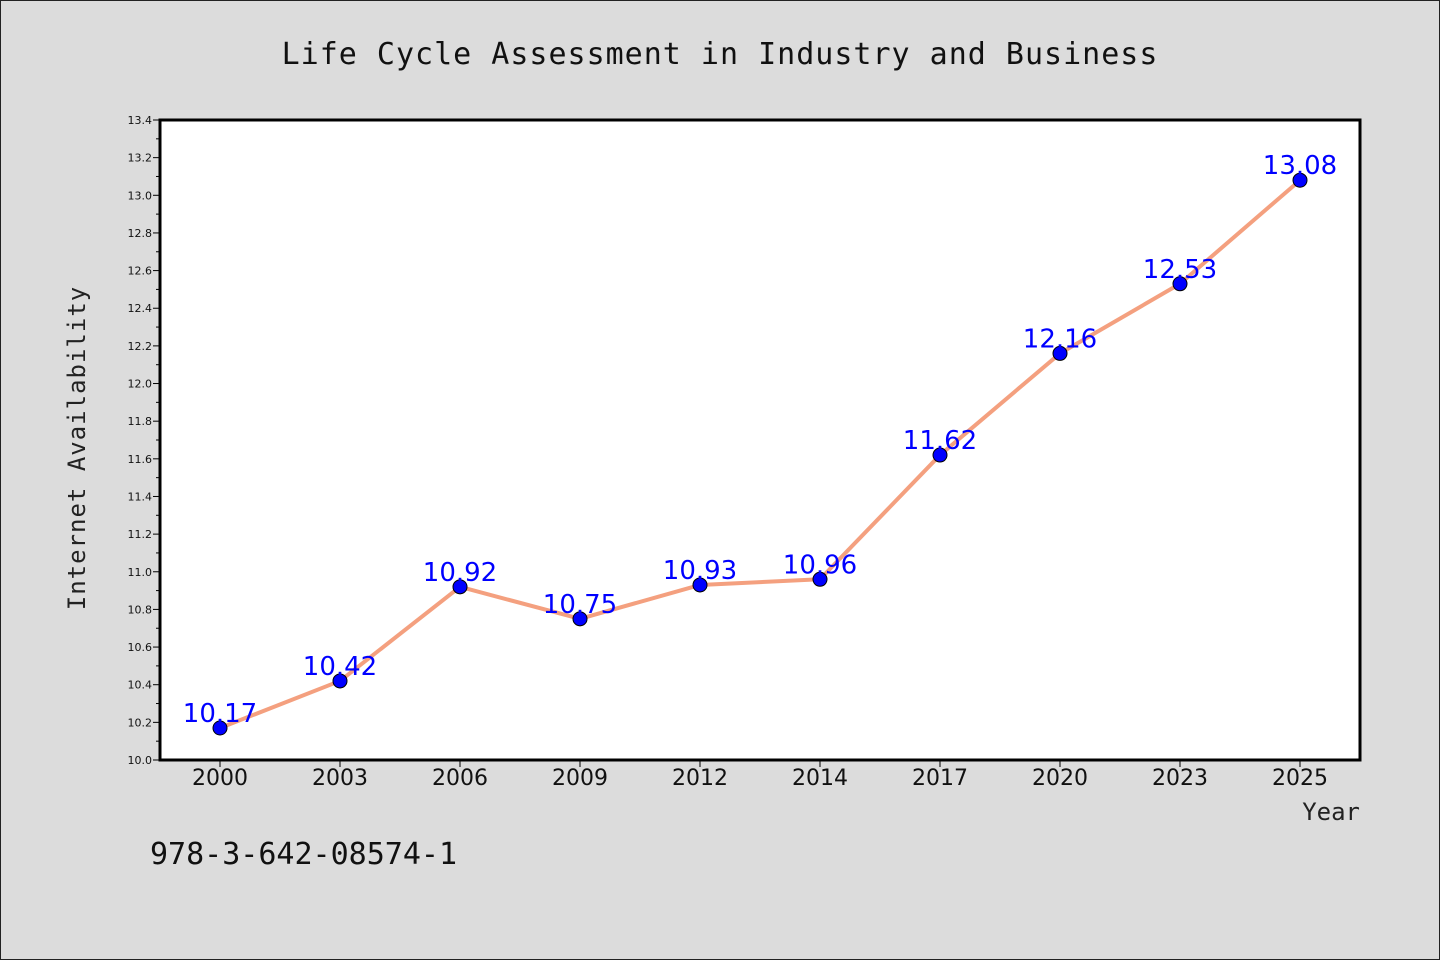 Image resolution: width=1440 pixels, height=960 pixels. I want to click on data-label: 10.42, so click(340, 667).